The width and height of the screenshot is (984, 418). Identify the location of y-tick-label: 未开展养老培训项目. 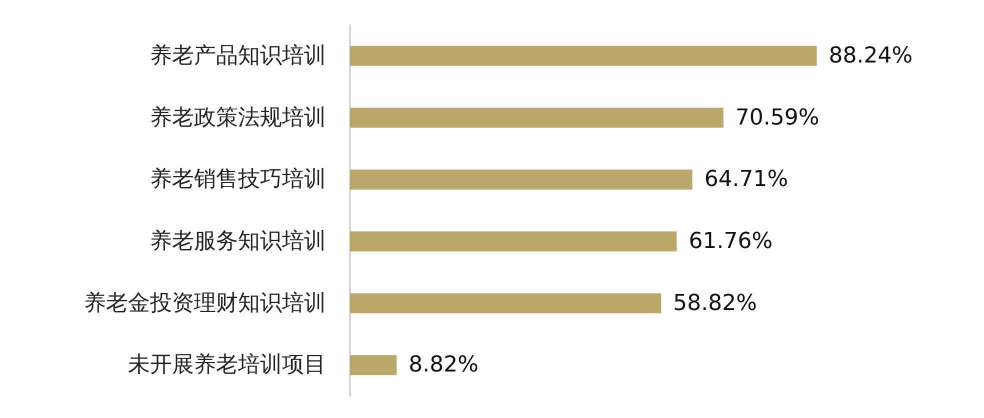
(227, 365).